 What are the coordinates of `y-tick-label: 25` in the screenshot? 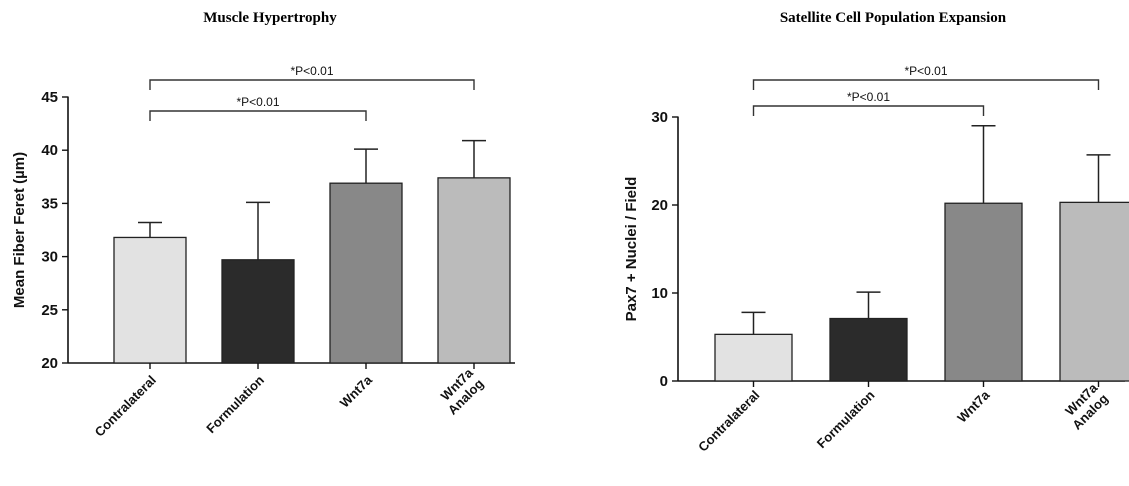 It's located at (49, 310).